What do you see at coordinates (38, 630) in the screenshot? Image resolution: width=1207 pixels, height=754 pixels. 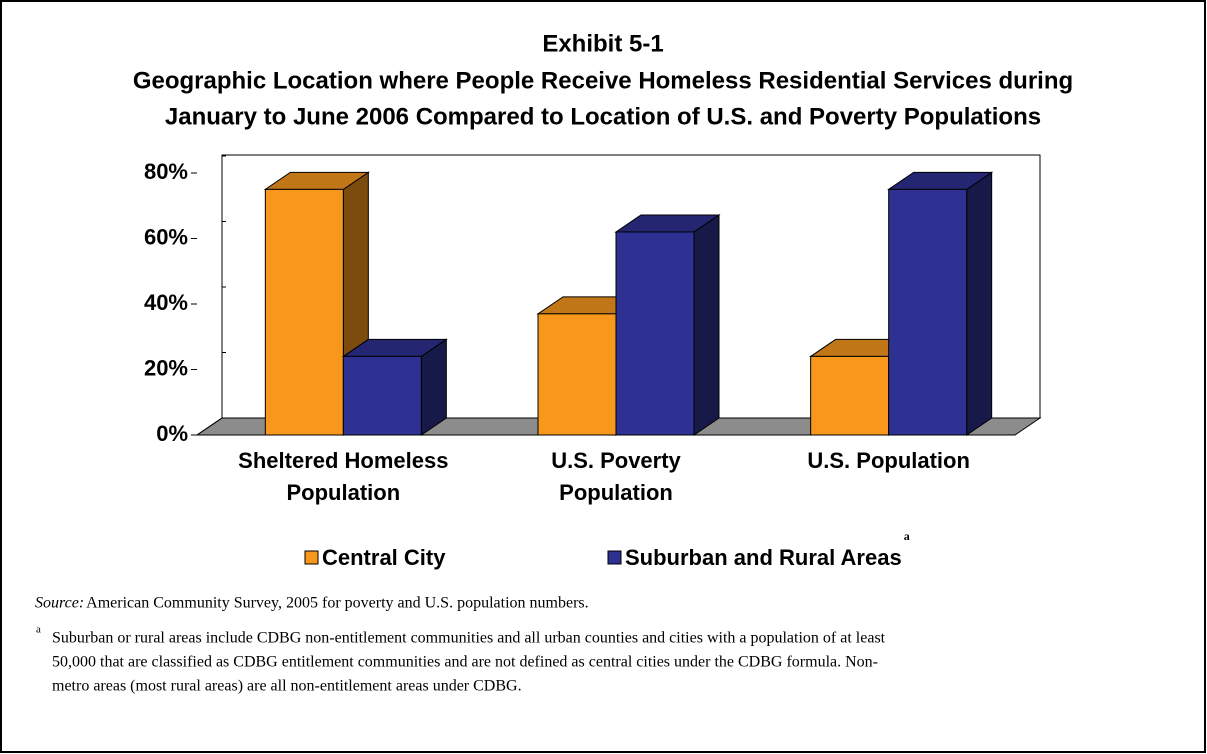 I see `note-marker: a` at bounding box center [38, 630].